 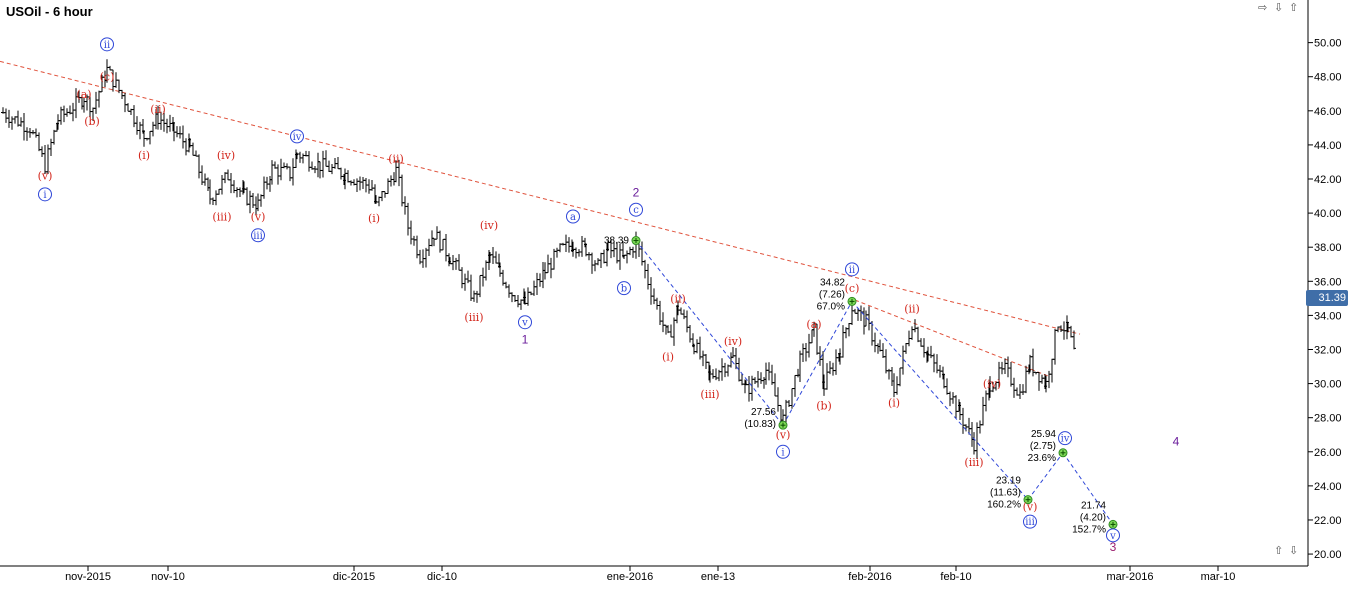 I want to click on y-tick-label: 40.00, so click(x=1328, y=214).